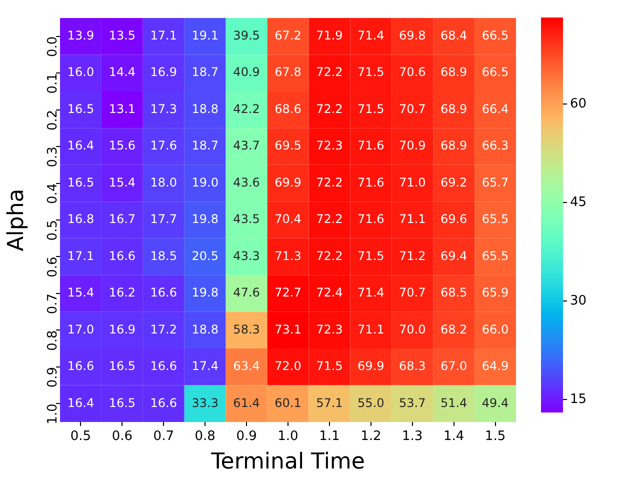  What do you see at coordinates (52, 47) in the screenshot?
I see `y-tick-label: 0.0` at bounding box center [52, 47].